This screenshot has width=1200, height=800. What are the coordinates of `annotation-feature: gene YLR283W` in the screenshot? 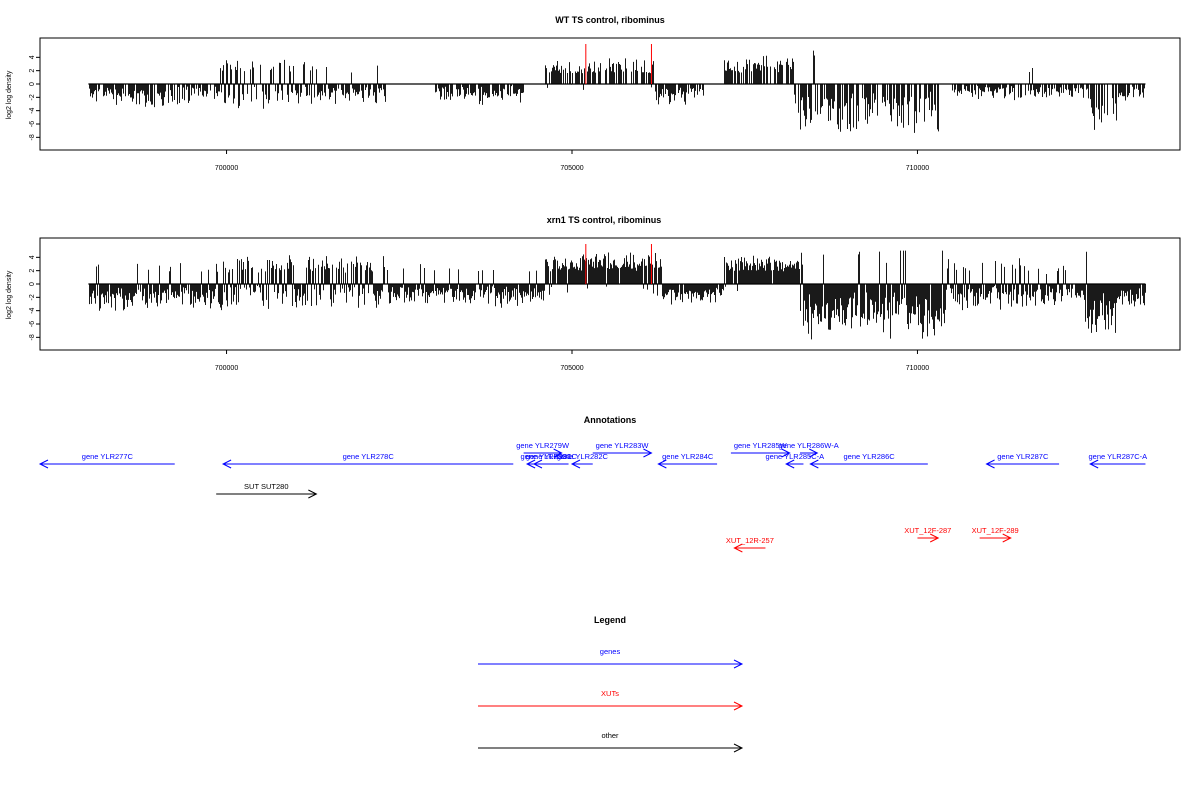 It's located at (622, 449).